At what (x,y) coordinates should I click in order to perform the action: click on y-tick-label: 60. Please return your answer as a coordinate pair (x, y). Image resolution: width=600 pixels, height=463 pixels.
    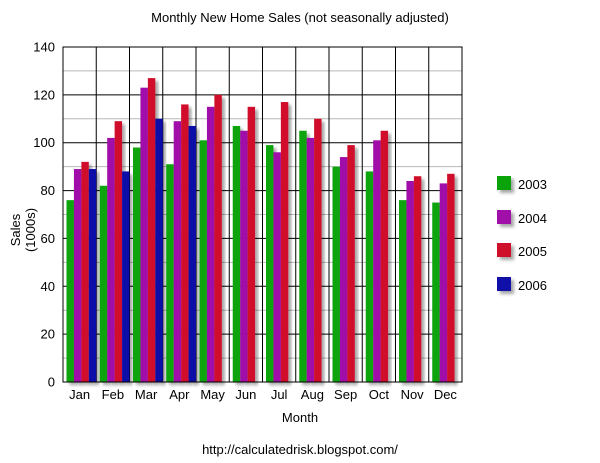
    Looking at the image, I should click on (48, 238).